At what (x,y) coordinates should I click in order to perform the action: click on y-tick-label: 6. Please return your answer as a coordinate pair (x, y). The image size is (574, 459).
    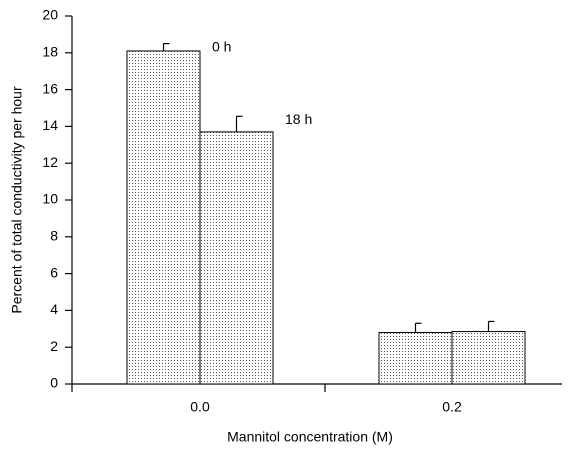
    Looking at the image, I should click on (54, 272).